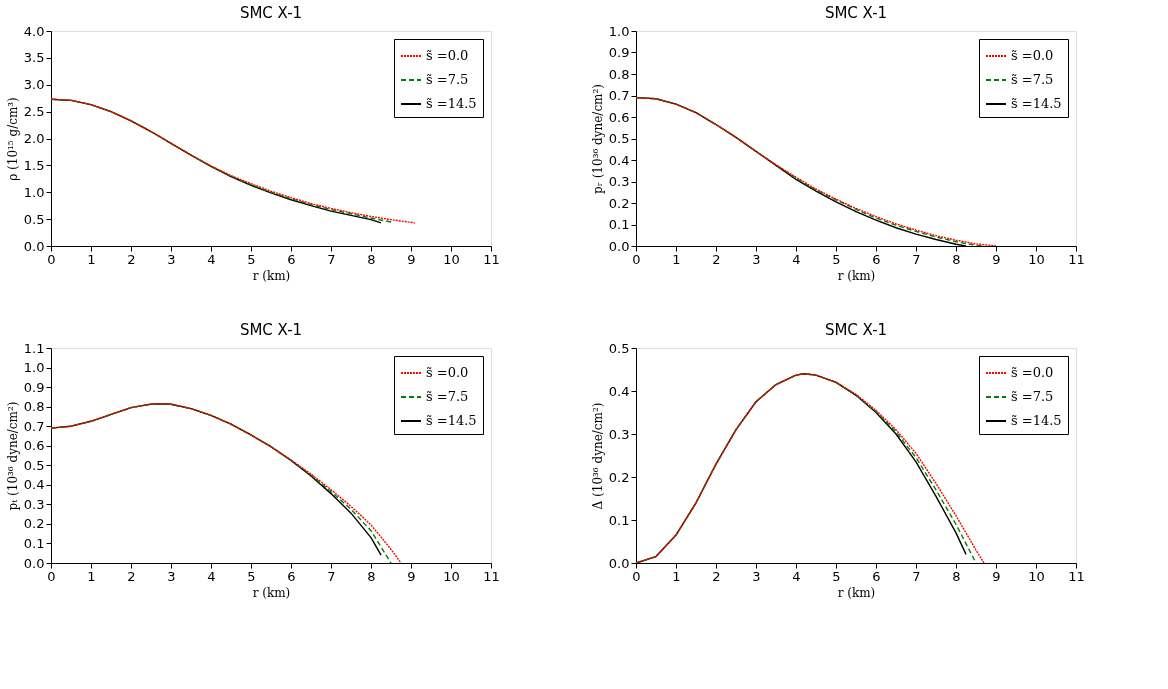 This screenshot has width=1168, height=689. I want to click on y-tick-label: 0.9, so click(34, 387).